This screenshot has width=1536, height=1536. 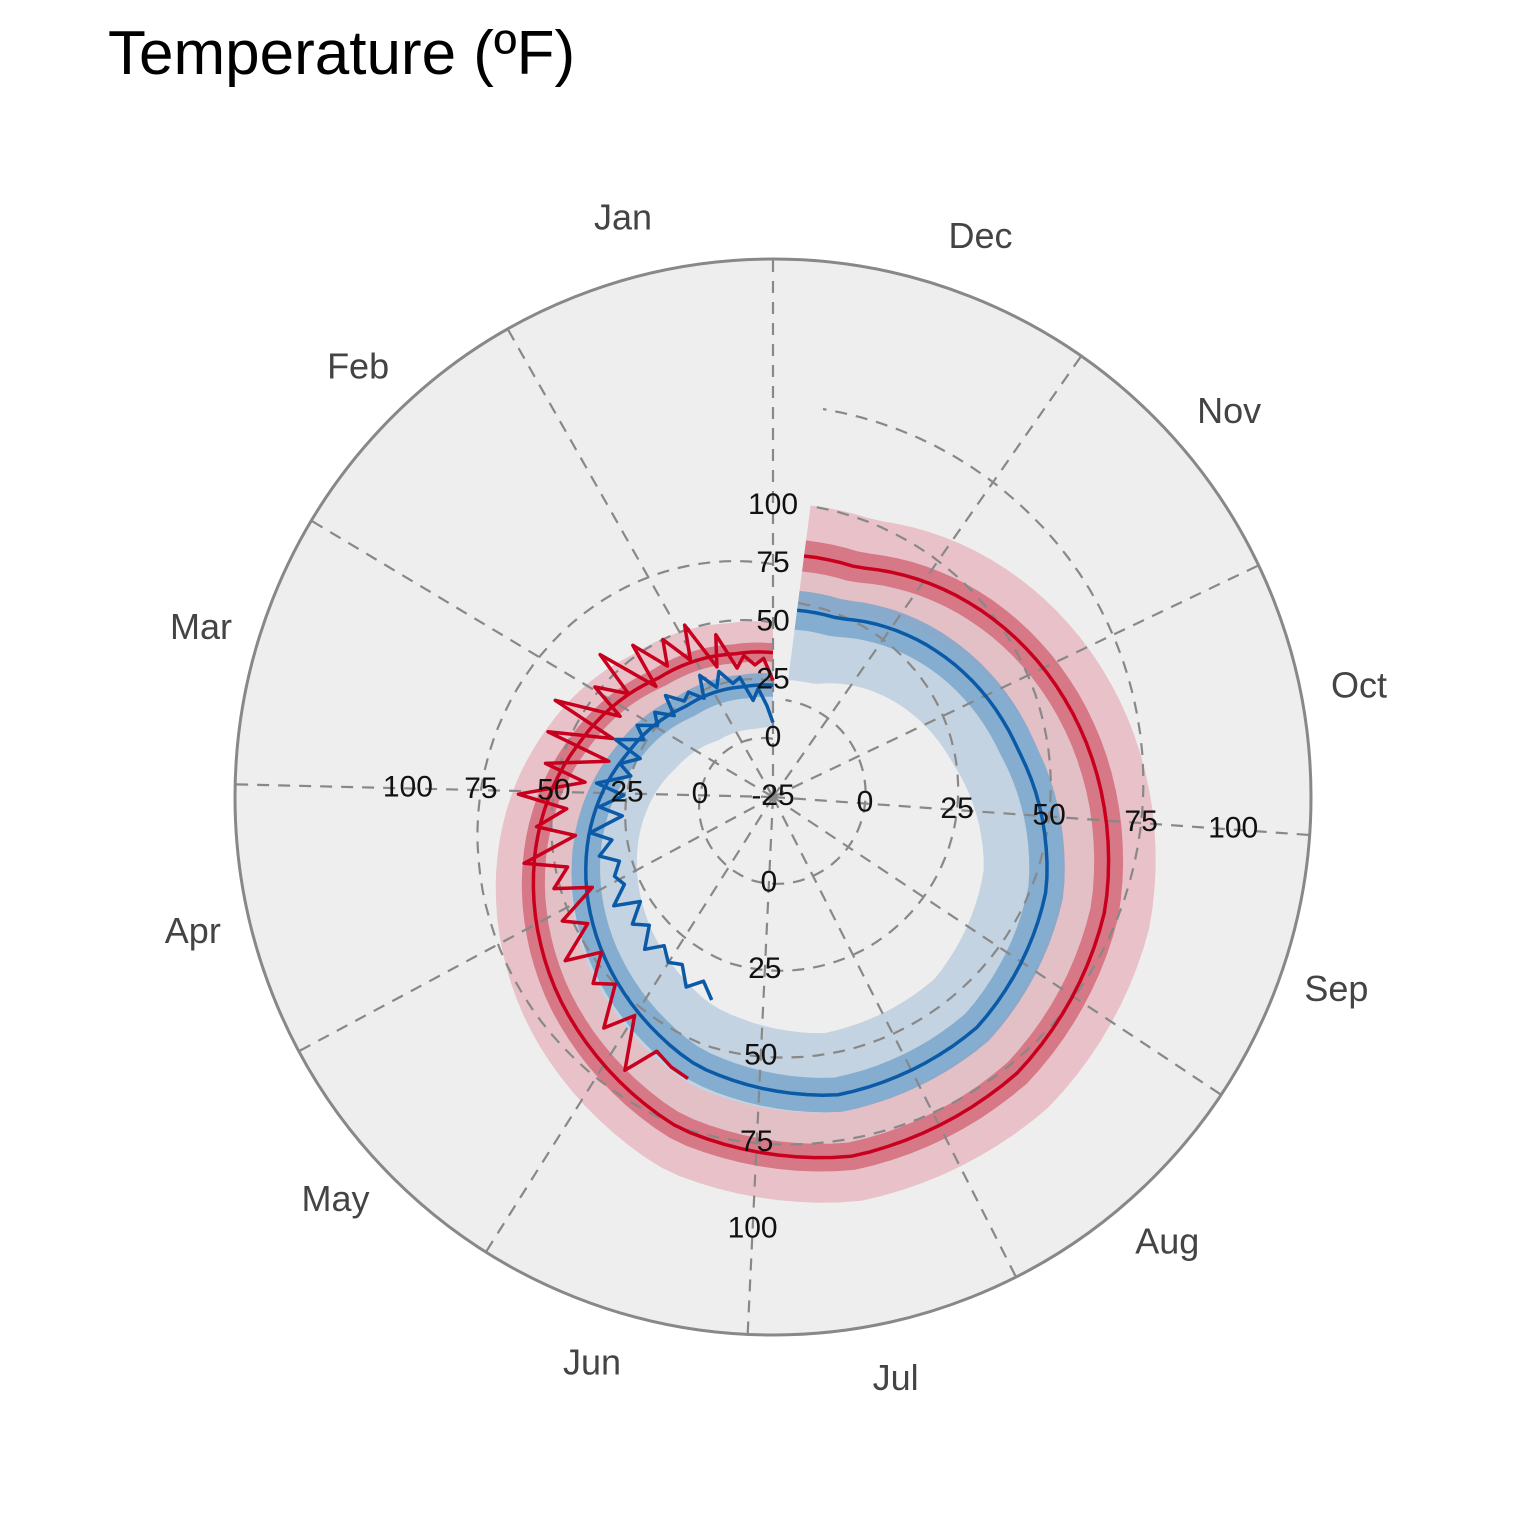 I want to click on month-label-may: May, so click(x=335, y=1198).